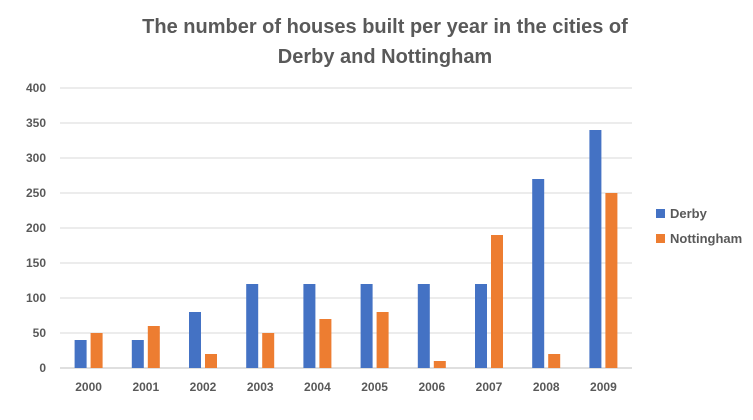 The image size is (753, 420). I want to click on bar-nottingham-2008, so click(554, 361).